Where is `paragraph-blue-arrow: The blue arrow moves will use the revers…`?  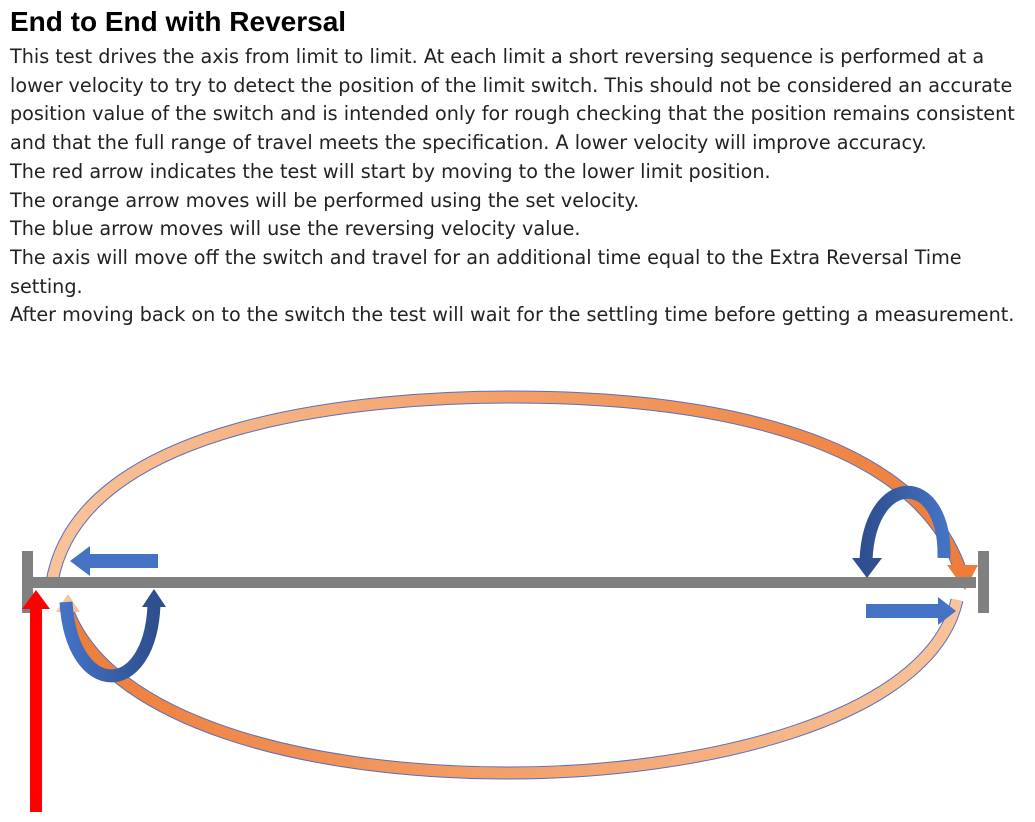 paragraph-blue-arrow: The blue arrow moves will use the revers… is located at coordinates (295, 229).